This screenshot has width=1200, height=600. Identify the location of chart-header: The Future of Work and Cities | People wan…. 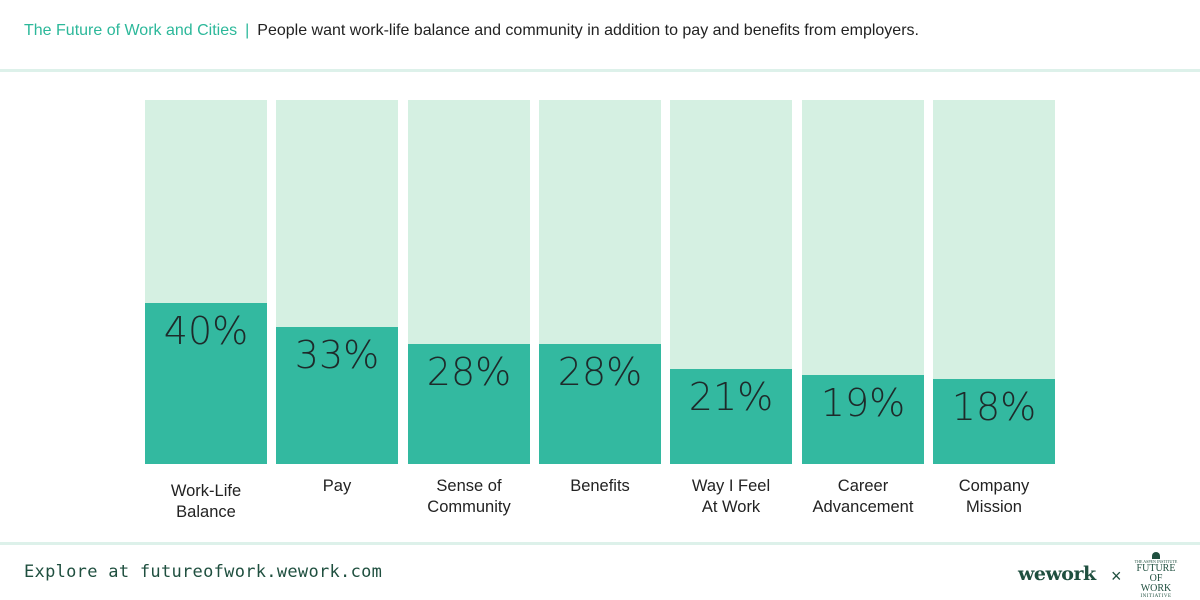
(471, 31).